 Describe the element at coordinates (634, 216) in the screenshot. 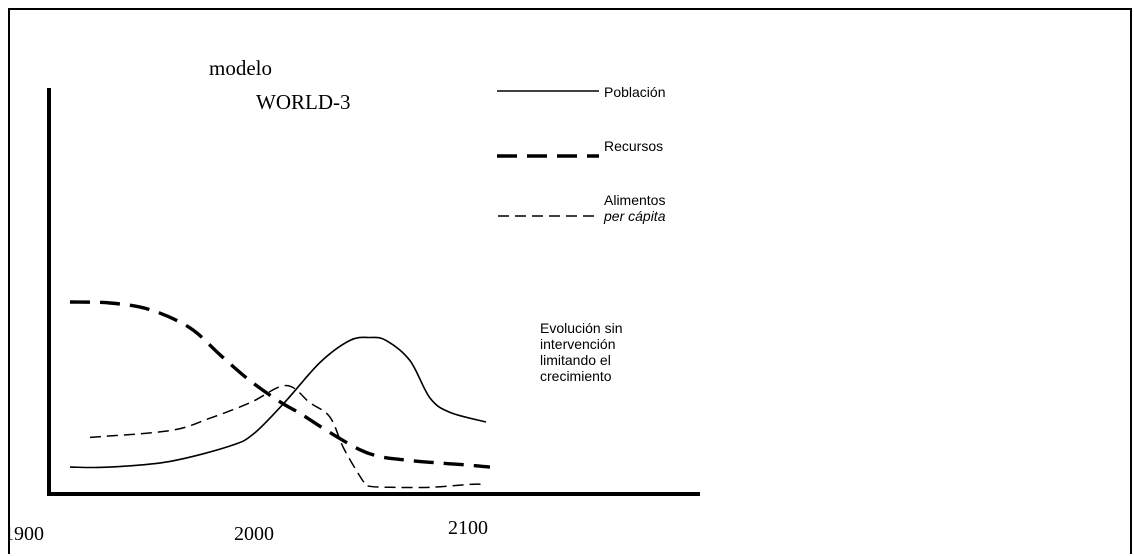

I see `legend-label-alimentos-line2: per cápita` at that location.